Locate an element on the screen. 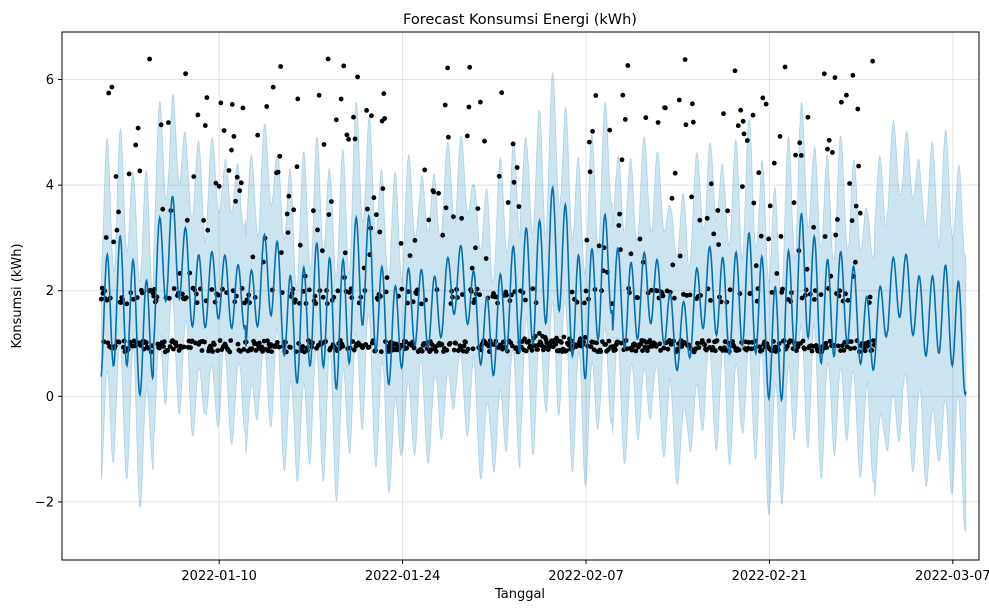 This screenshot has height=612, width=989. x-tick-label: 2022-03-07 is located at coordinates (952, 576).